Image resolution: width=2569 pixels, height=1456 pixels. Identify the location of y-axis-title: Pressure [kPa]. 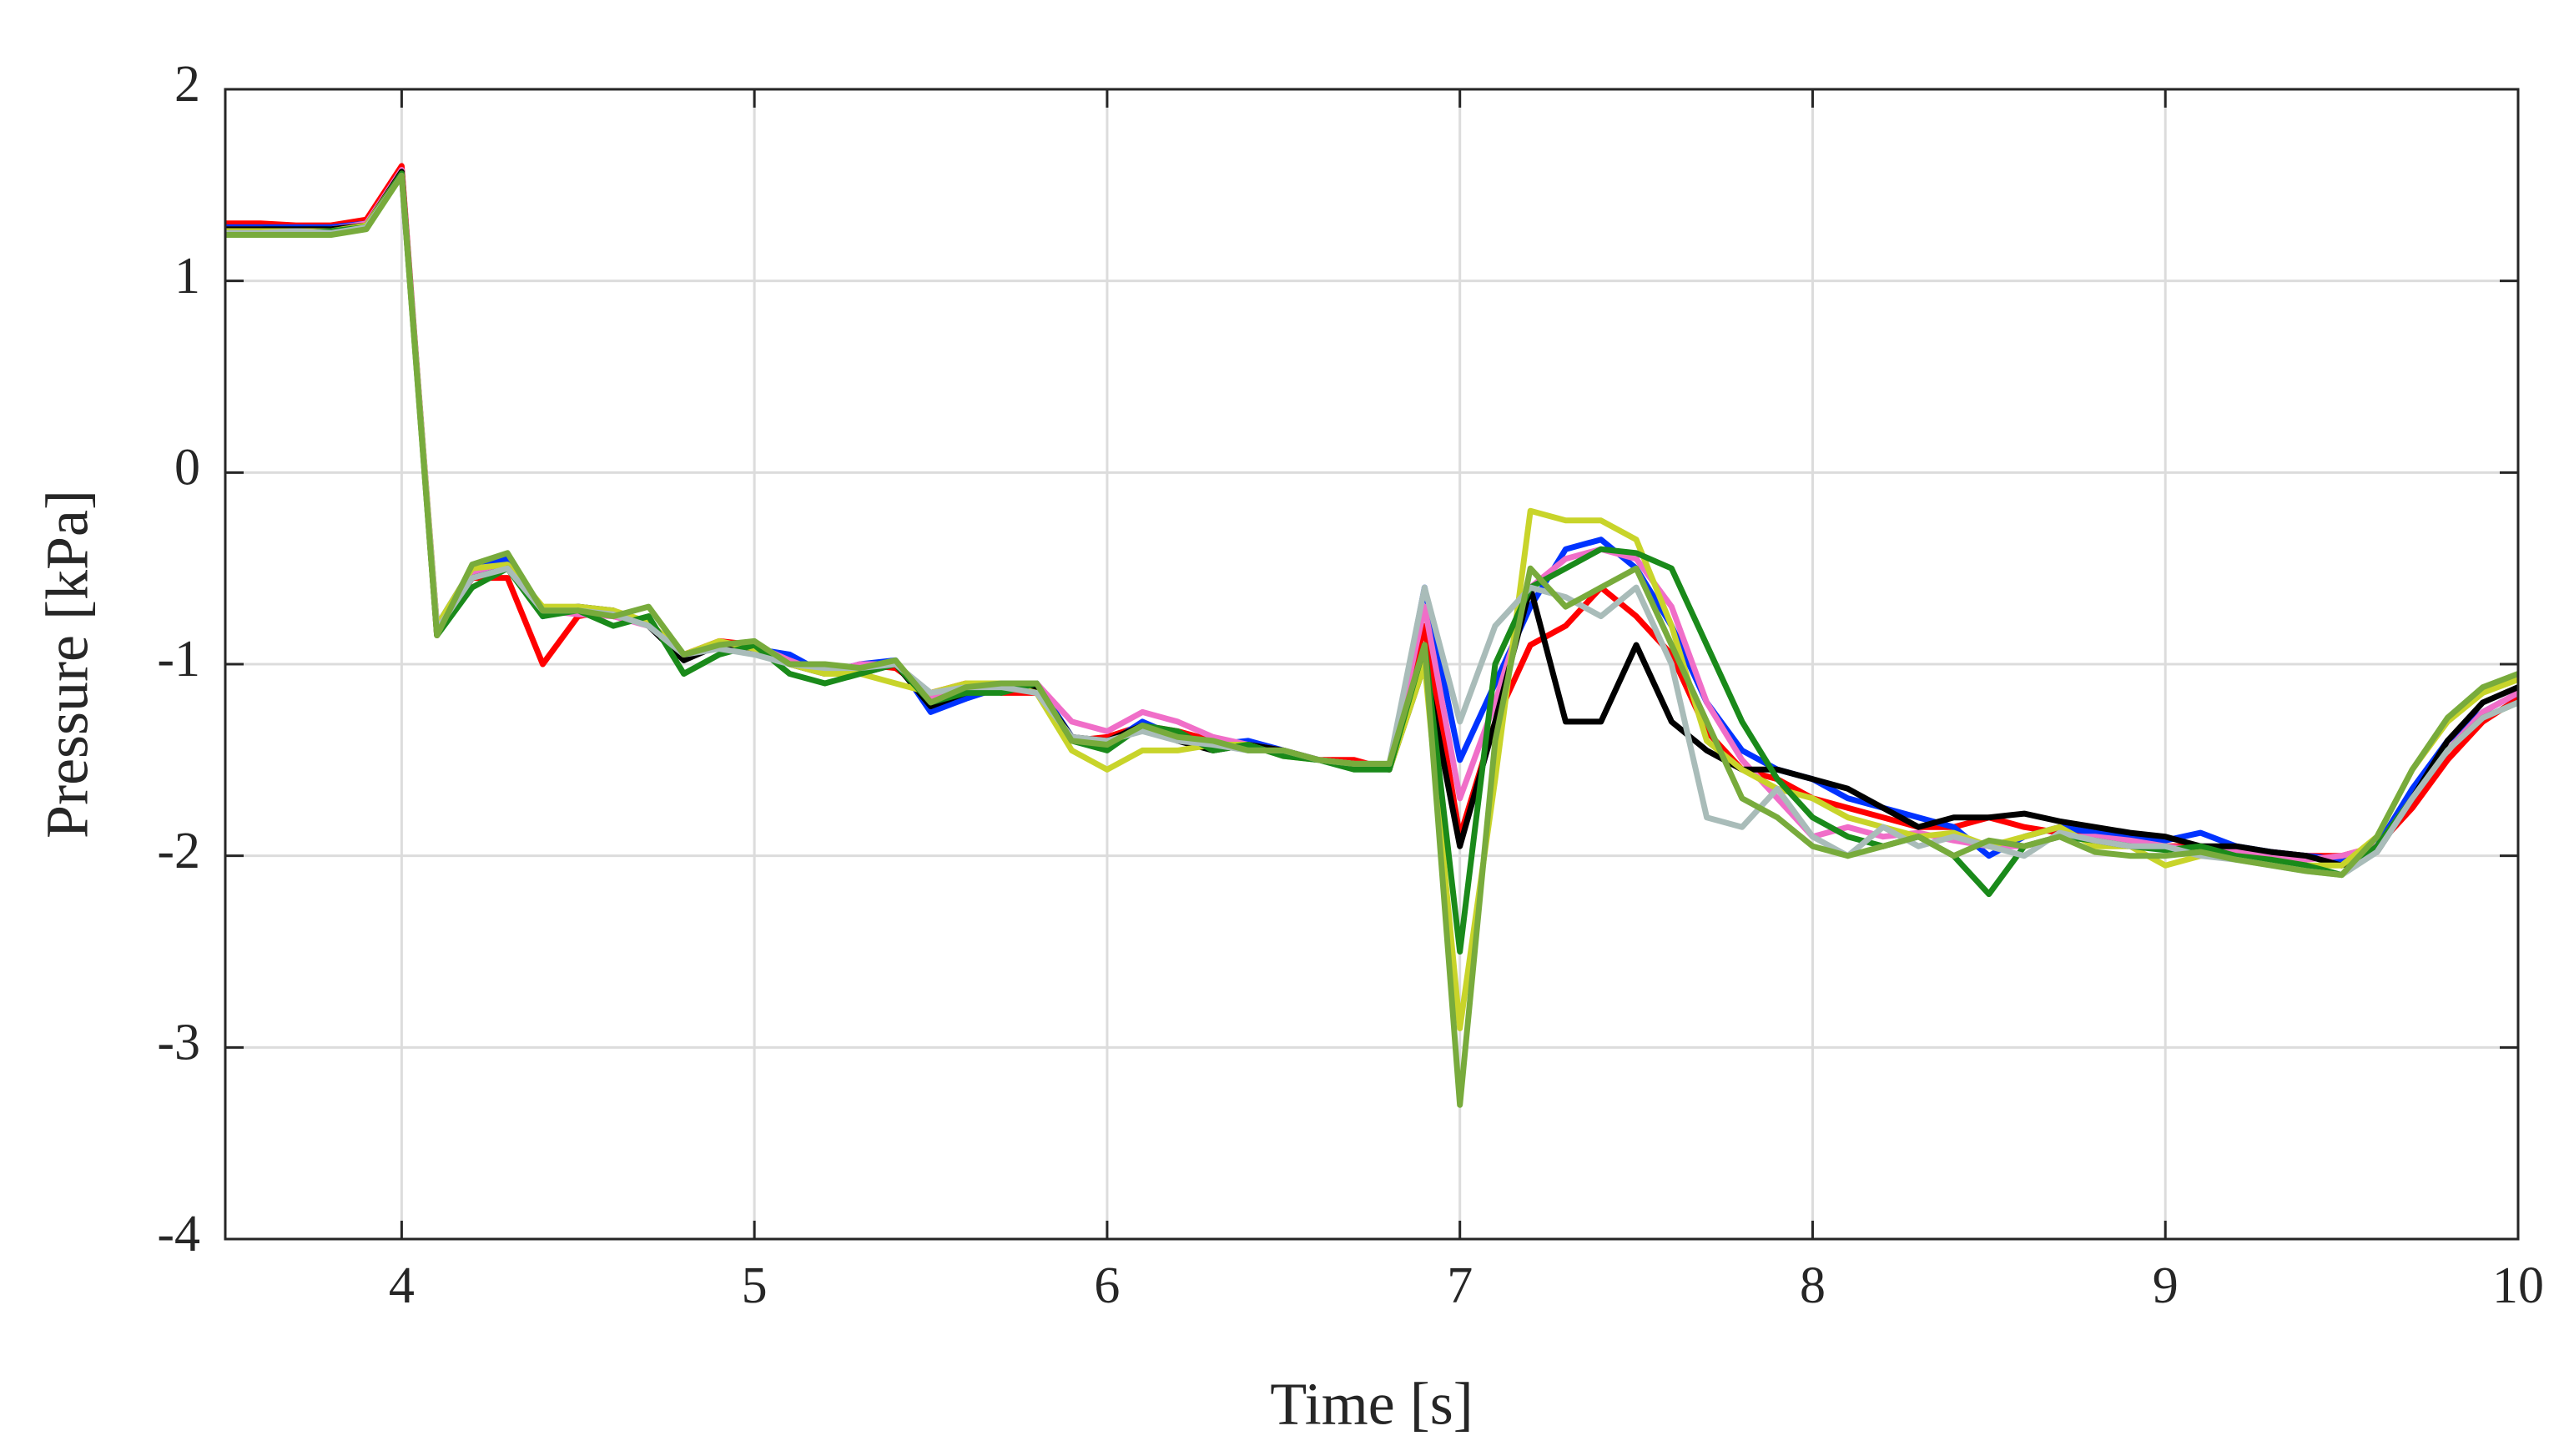
(67, 664).